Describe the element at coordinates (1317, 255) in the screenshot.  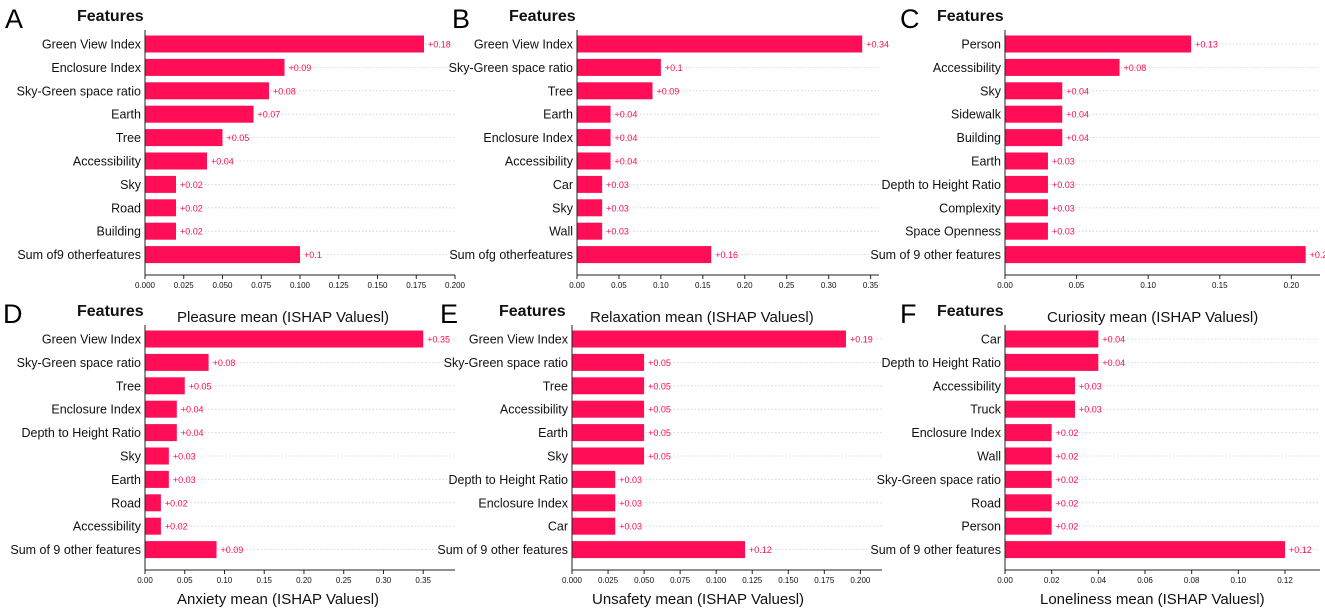
I see `data-label: +0.21` at that location.